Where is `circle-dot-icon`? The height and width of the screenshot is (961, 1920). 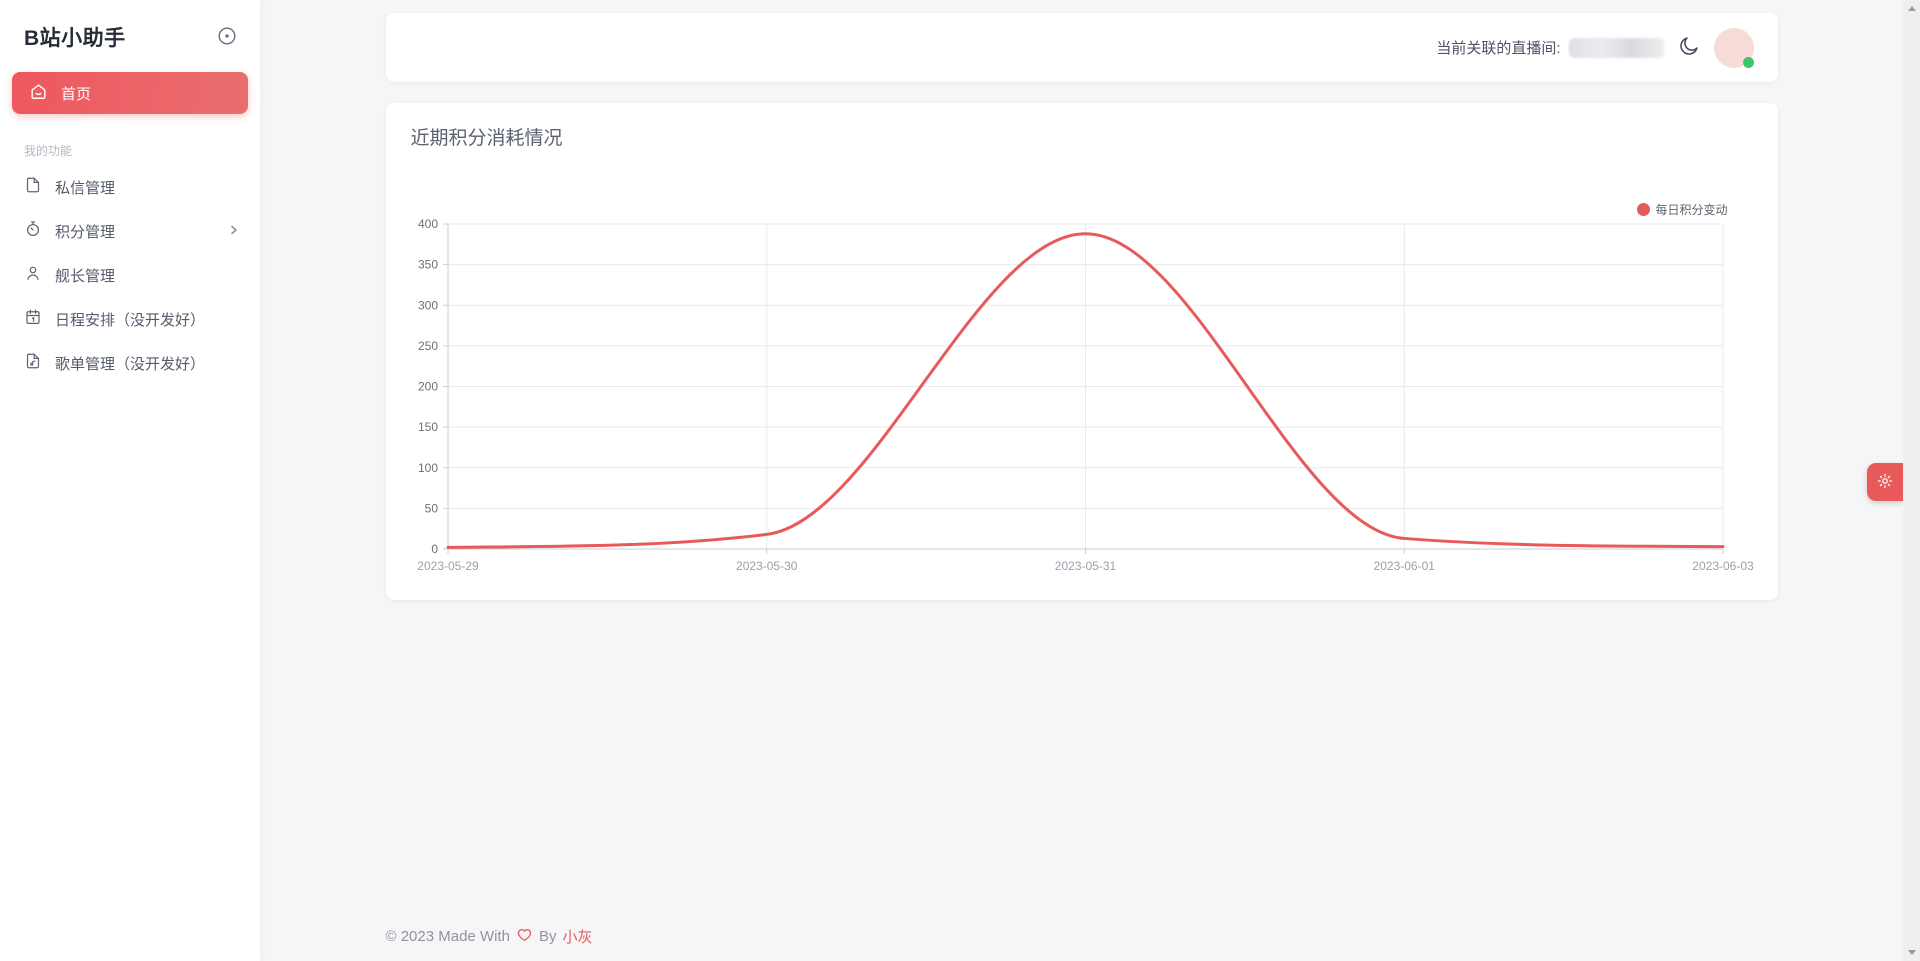 circle-dot-icon is located at coordinates (227, 37).